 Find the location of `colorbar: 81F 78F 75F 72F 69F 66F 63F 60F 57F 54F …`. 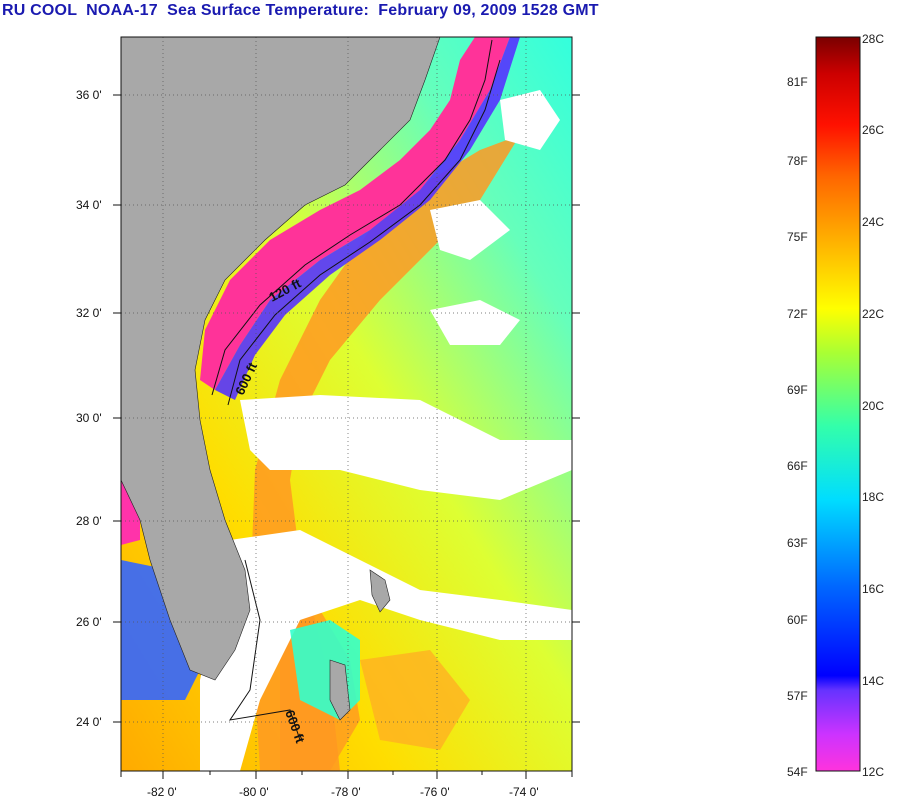

colorbar: 81F 78F 75F 72F 69F 66F 63F 60F 57F 54F … is located at coordinates (835, 405).